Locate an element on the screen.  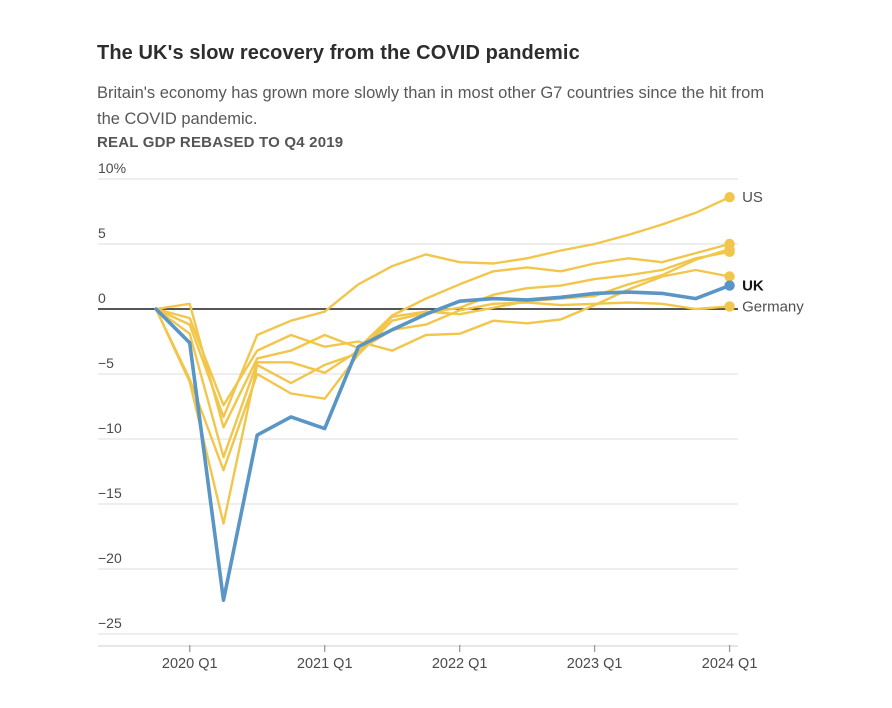
y-axis-tick-label: −10 is located at coordinates (110, 428).